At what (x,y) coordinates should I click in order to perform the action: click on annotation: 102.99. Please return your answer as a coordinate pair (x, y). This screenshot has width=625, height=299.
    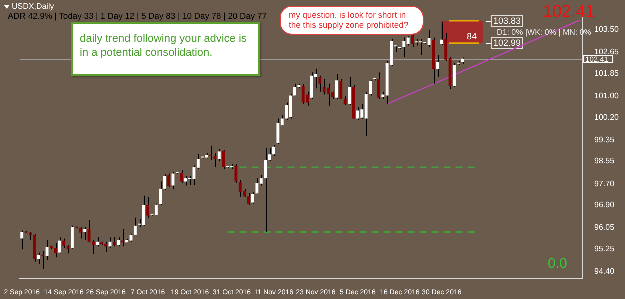
    Looking at the image, I should click on (507, 43).